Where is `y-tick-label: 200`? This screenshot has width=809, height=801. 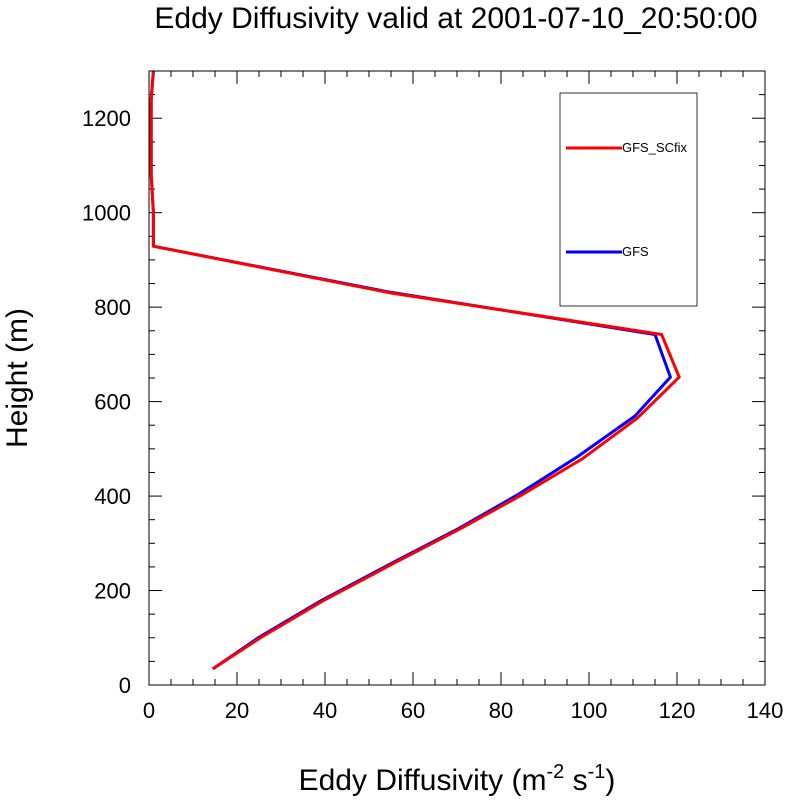
y-tick-label: 200 is located at coordinates (112, 591).